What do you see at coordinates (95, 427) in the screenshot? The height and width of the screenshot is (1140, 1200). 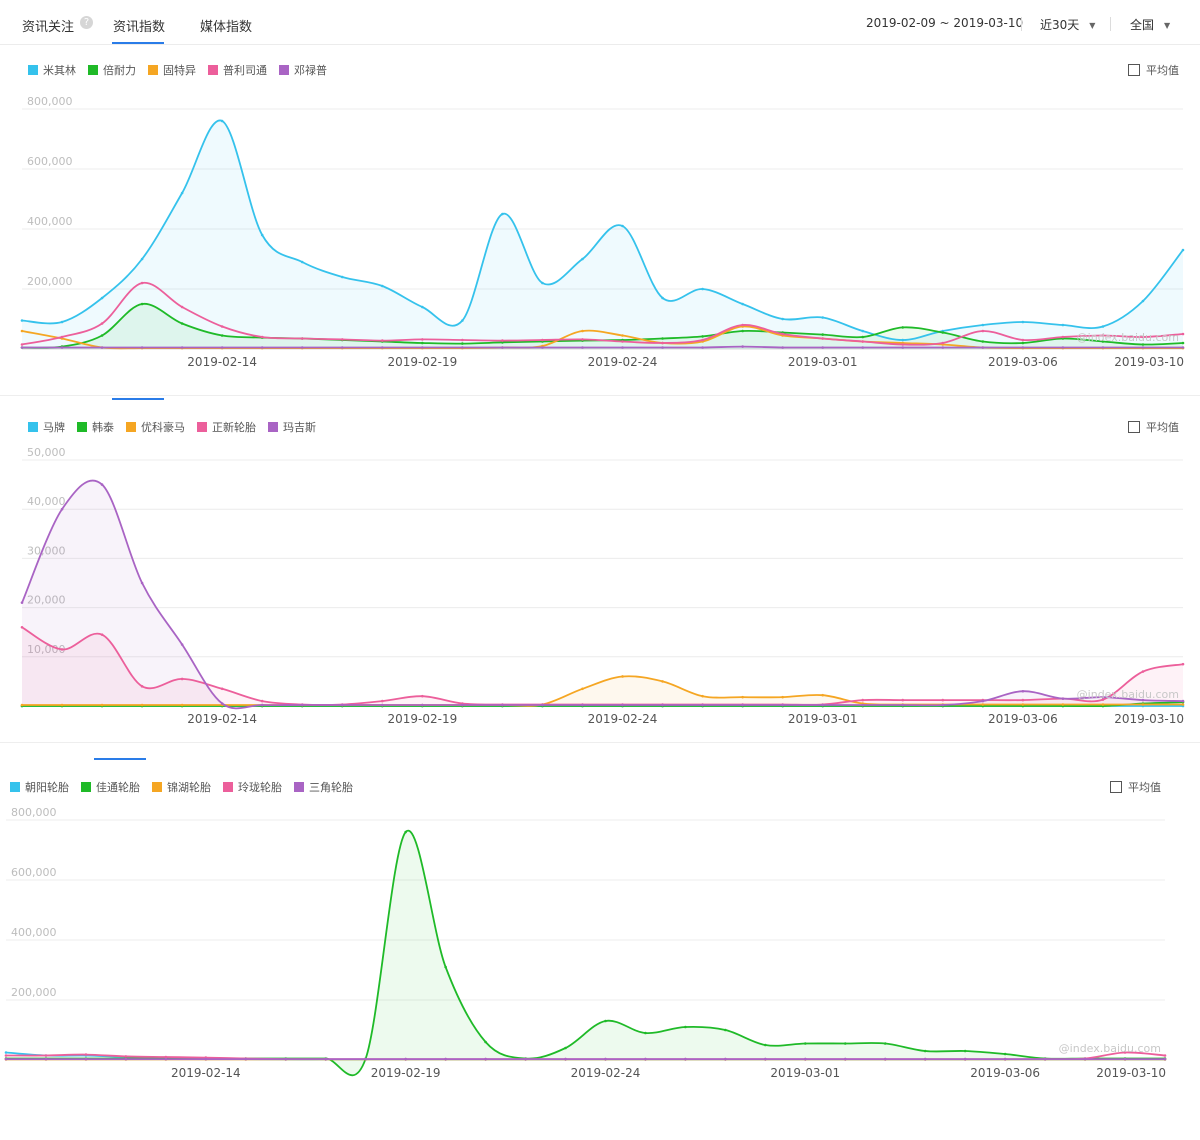 I see `legend-item: 韩泰` at bounding box center [95, 427].